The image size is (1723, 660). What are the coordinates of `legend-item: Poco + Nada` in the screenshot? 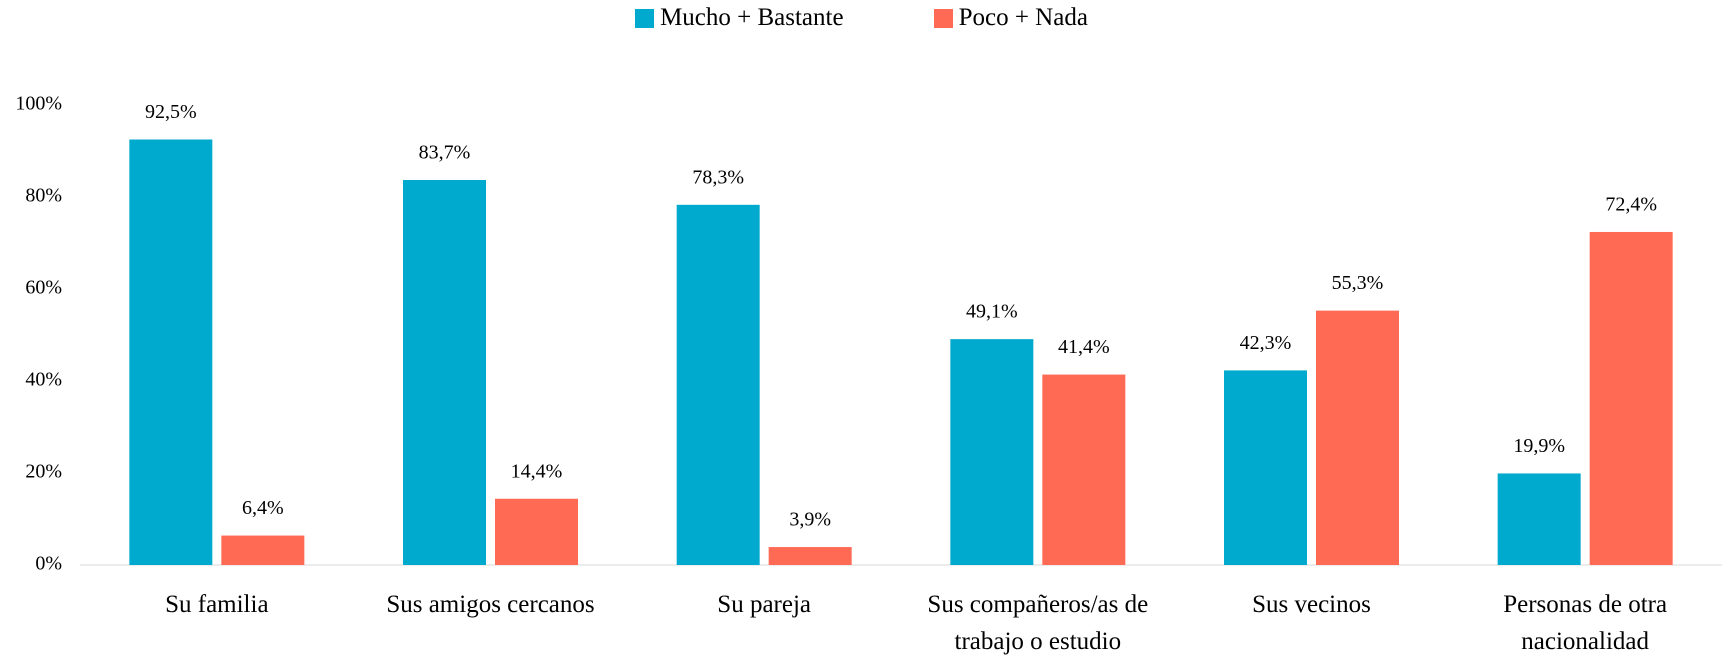 It's located at (1010, 18).